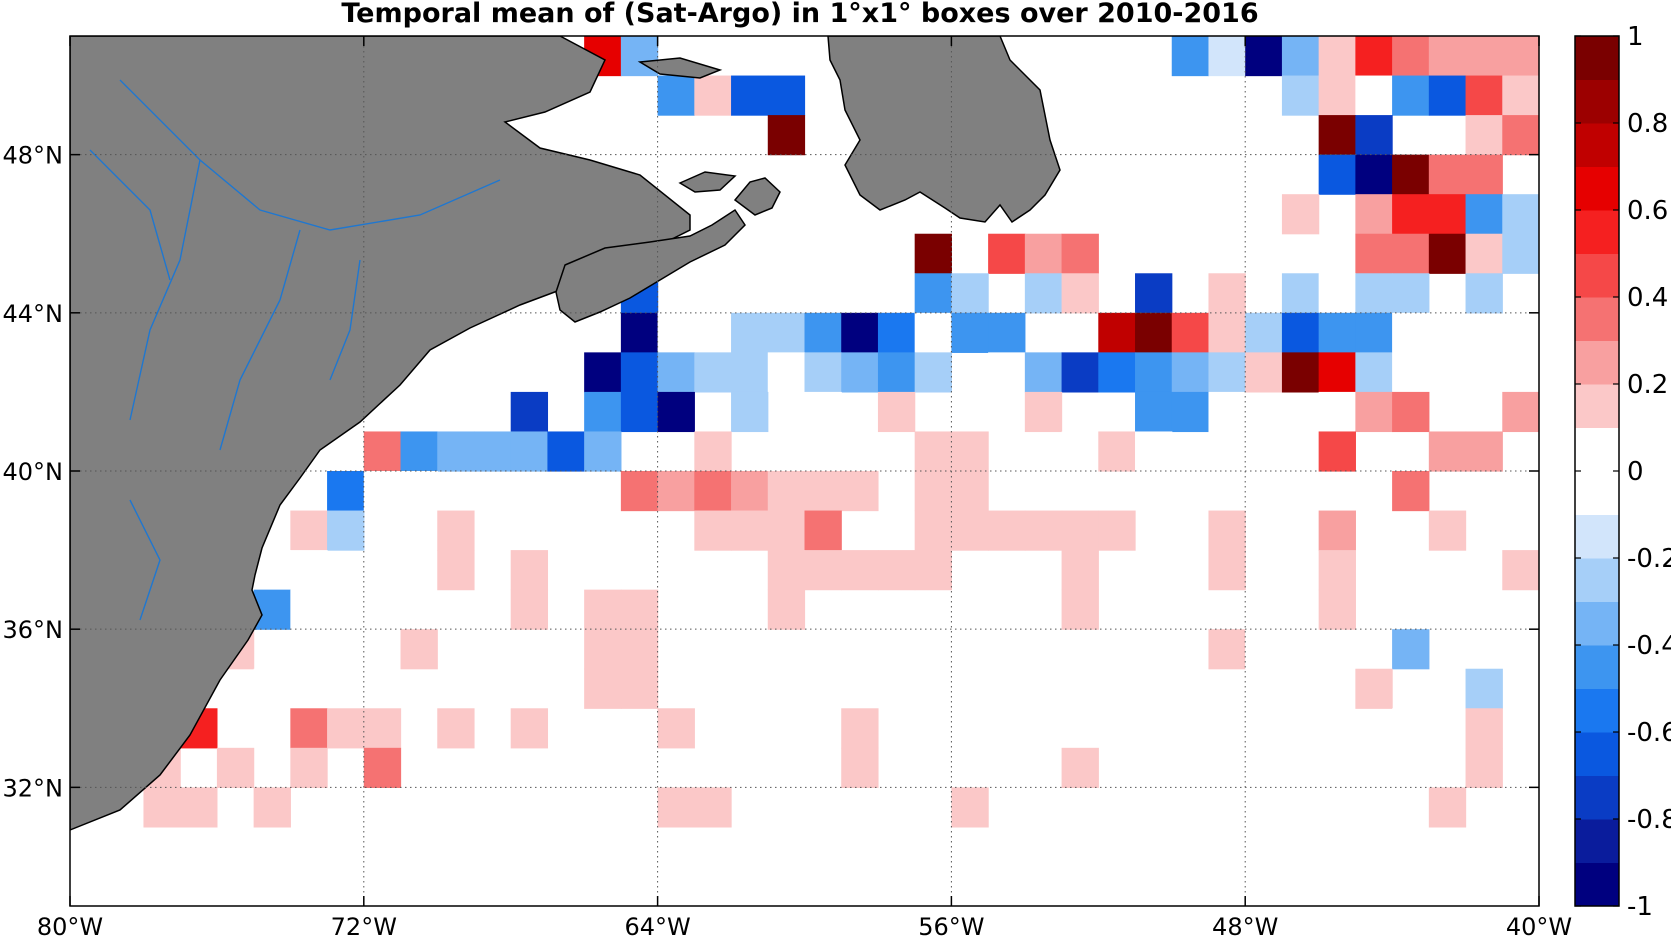 The image size is (1671, 938). What do you see at coordinates (1647, 211) in the screenshot?
I see `colorbar-tick-label: 0.6` at bounding box center [1647, 211].